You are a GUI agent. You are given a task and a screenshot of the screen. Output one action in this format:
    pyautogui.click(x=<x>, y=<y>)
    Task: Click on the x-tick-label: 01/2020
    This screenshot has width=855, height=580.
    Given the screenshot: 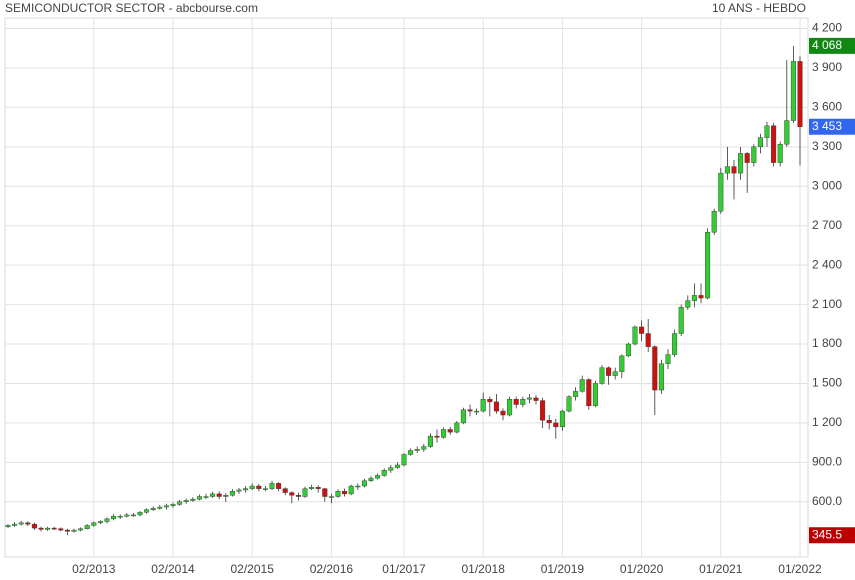 What is the action you would take?
    pyautogui.click(x=642, y=569)
    